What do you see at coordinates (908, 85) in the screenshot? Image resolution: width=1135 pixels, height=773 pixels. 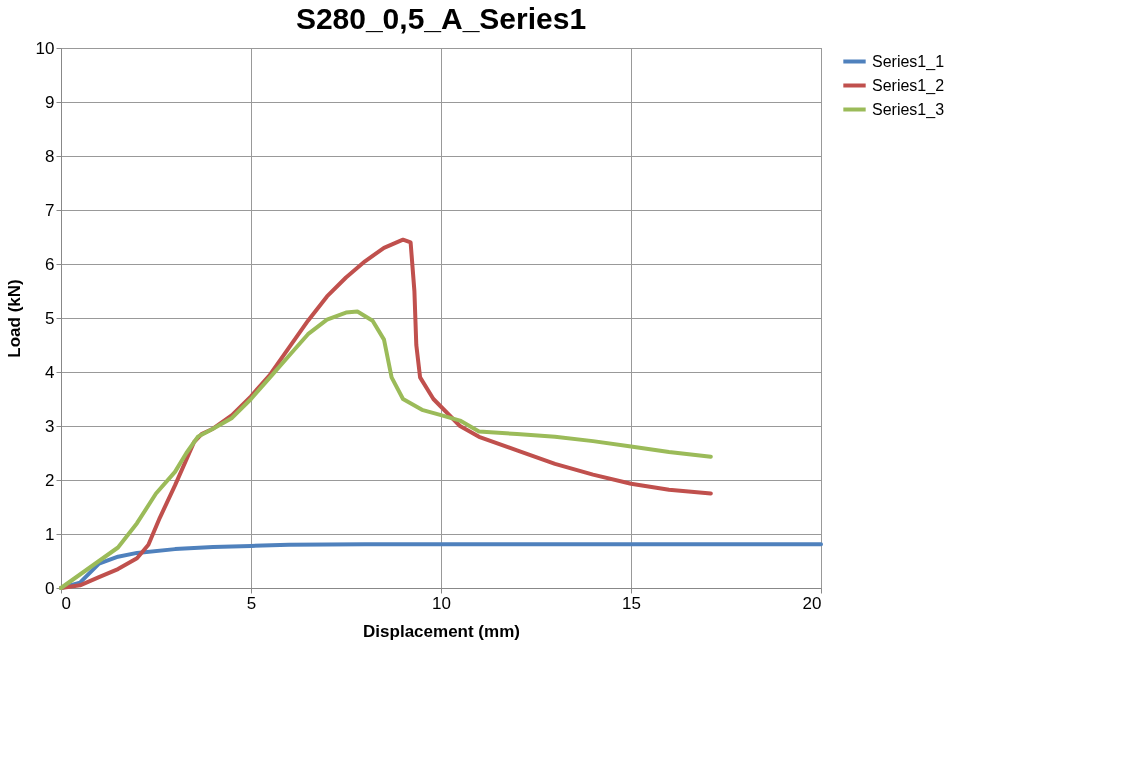 I see `legend-label: Series1_2` at bounding box center [908, 85].